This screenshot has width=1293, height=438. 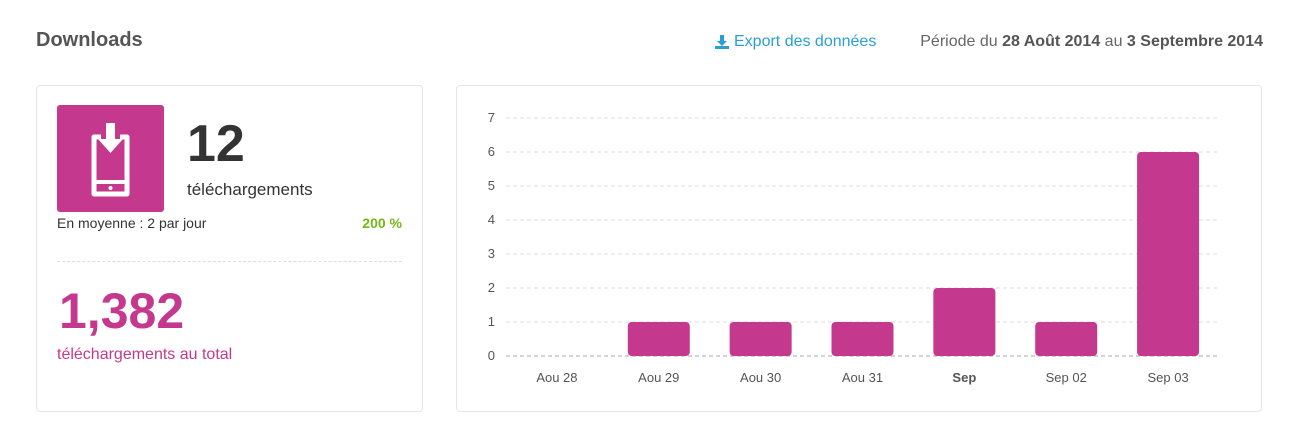 What do you see at coordinates (122, 311) in the screenshot?
I see `total-downloads: 1,382` at bounding box center [122, 311].